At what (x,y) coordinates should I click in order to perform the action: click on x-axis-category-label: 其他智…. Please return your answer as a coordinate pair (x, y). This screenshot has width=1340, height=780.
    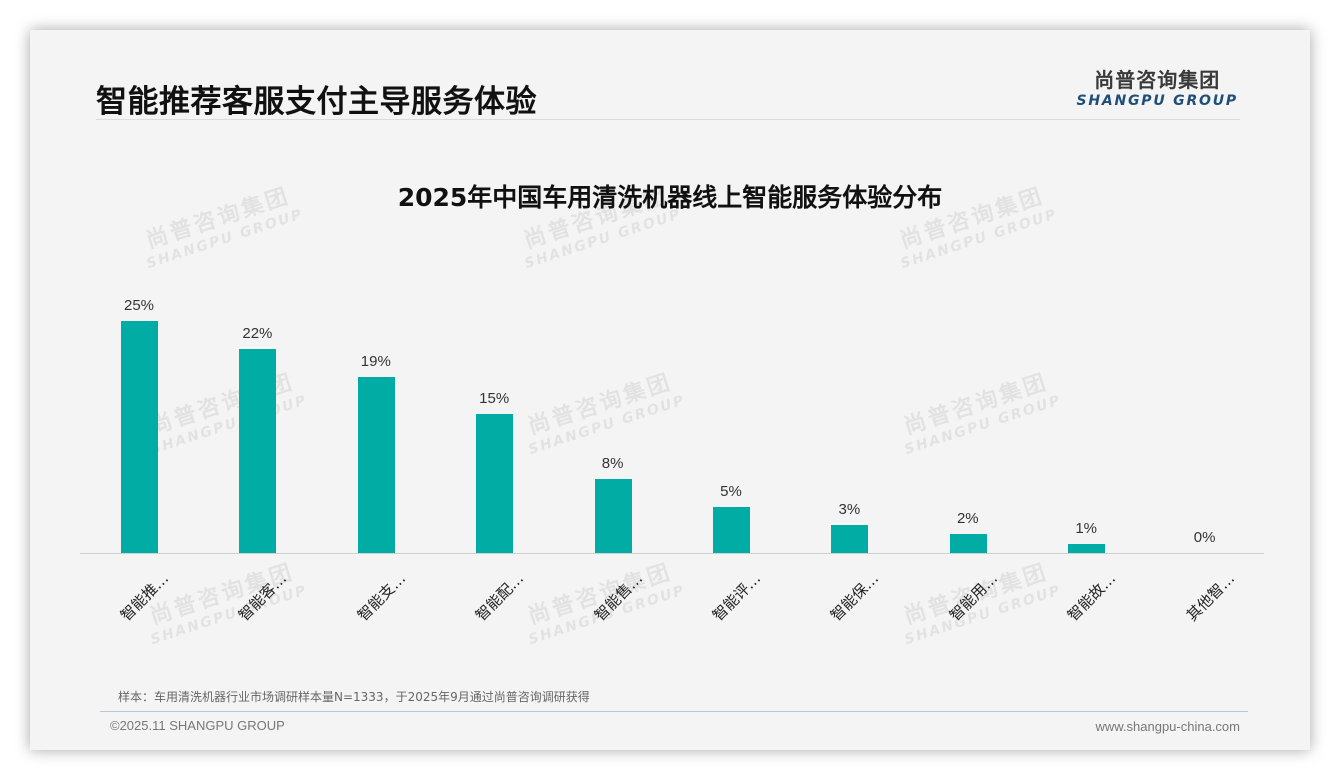
    Looking at the image, I should click on (1210, 597).